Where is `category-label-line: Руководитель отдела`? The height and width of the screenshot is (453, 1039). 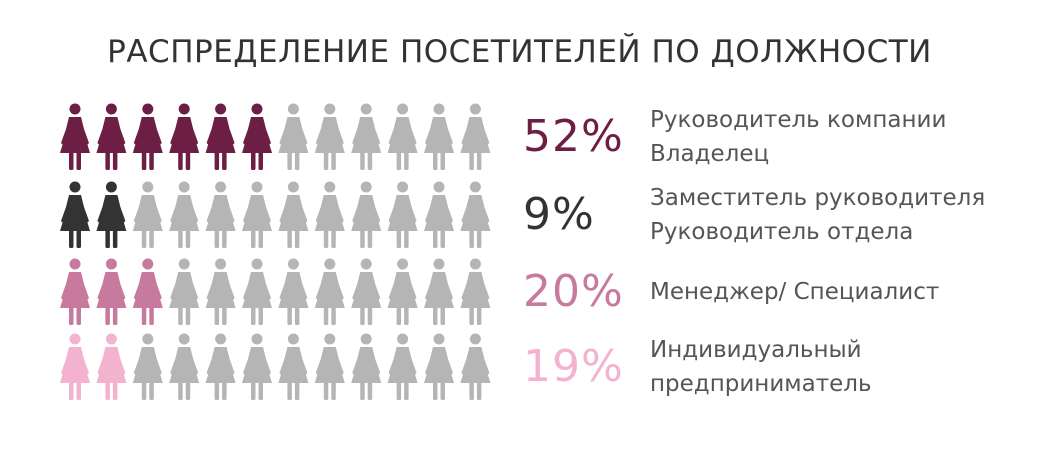
category-label-line: Руководитель отдела is located at coordinates (782, 232).